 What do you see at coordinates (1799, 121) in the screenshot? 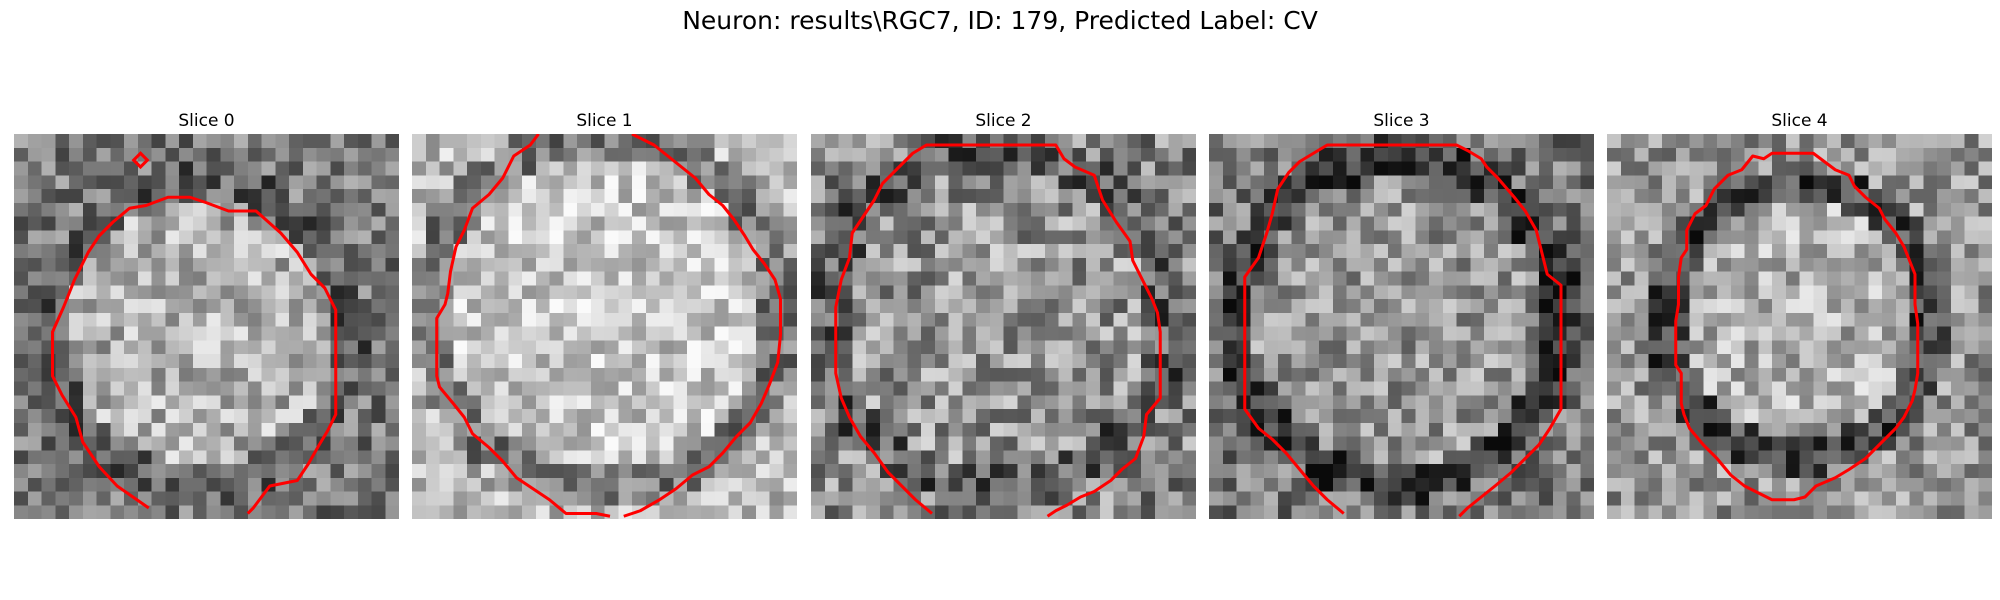
I see `slice-title-4: Slice 4` at bounding box center [1799, 121].